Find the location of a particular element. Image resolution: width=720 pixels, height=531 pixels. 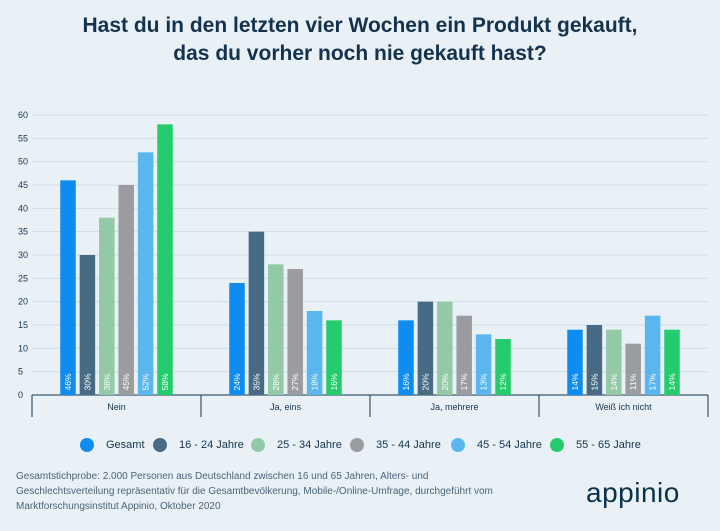

y-tick-label: 0 is located at coordinates (20, 395).